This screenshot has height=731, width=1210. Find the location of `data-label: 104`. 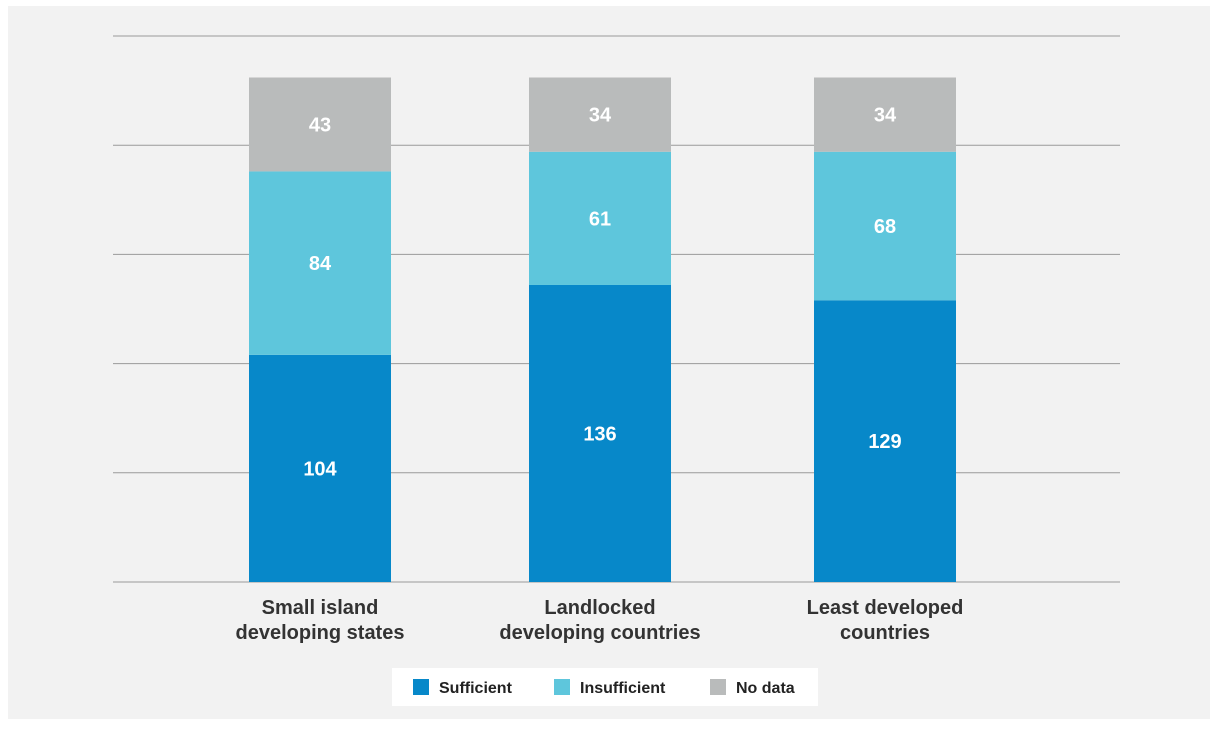

data-label: 104 is located at coordinates (320, 469).